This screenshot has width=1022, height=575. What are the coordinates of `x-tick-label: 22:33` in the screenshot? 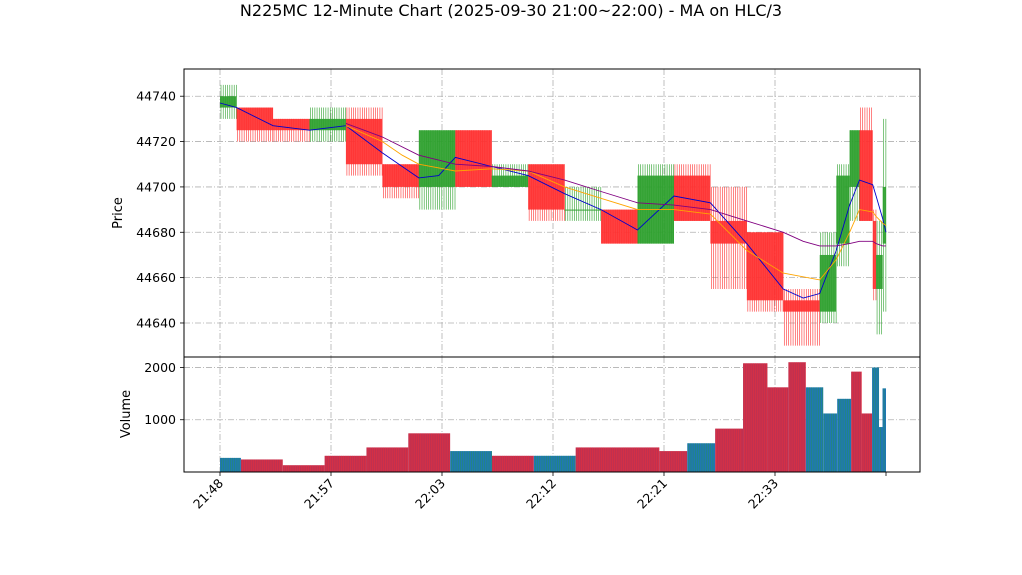 It's located at (763, 494).